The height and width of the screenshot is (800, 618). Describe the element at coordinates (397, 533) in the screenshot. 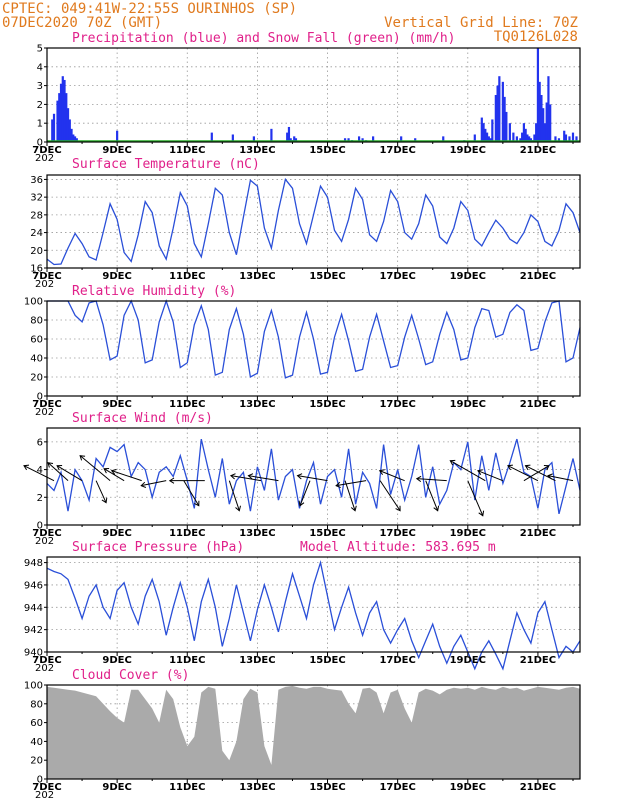

I see `wind-xtick-label: 17DEC` at that location.